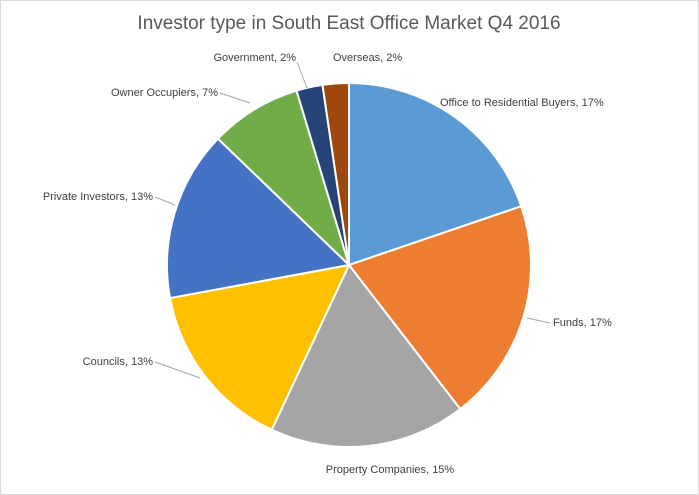 The height and width of the screenshot is (495, 699). I want to click on label-value: 7%, so click(210, 93).